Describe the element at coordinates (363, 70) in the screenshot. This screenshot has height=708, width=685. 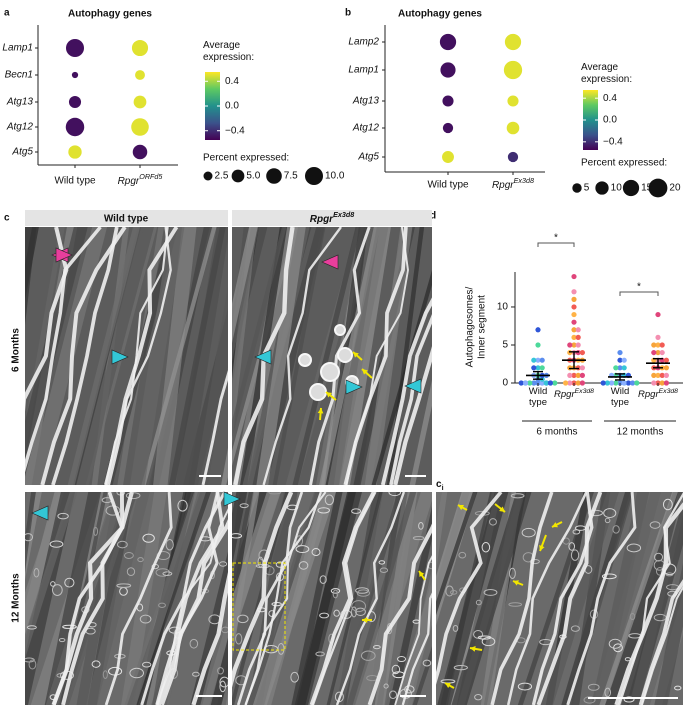
I see `gene-label: Lamp1` at that location.